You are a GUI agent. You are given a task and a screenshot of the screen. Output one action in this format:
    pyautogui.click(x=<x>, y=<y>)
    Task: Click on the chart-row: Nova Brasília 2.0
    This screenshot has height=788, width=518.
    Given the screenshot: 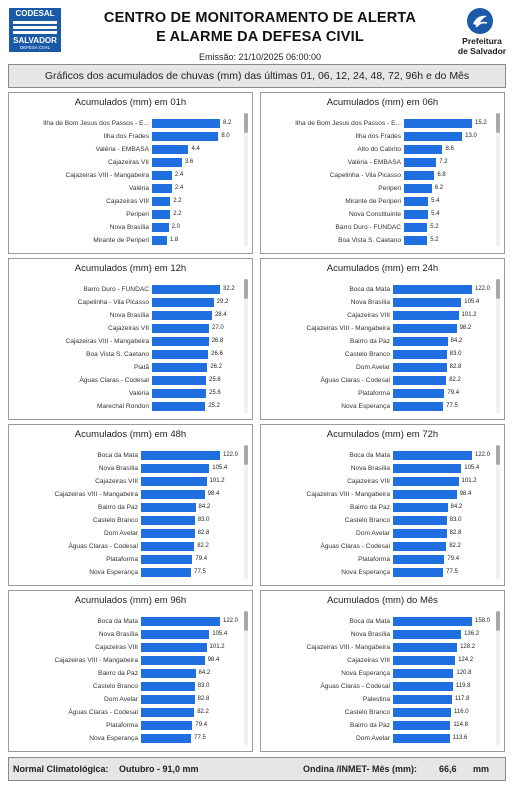 What is the action you would take?
    pyautogui.click(x=130, y=227)
    